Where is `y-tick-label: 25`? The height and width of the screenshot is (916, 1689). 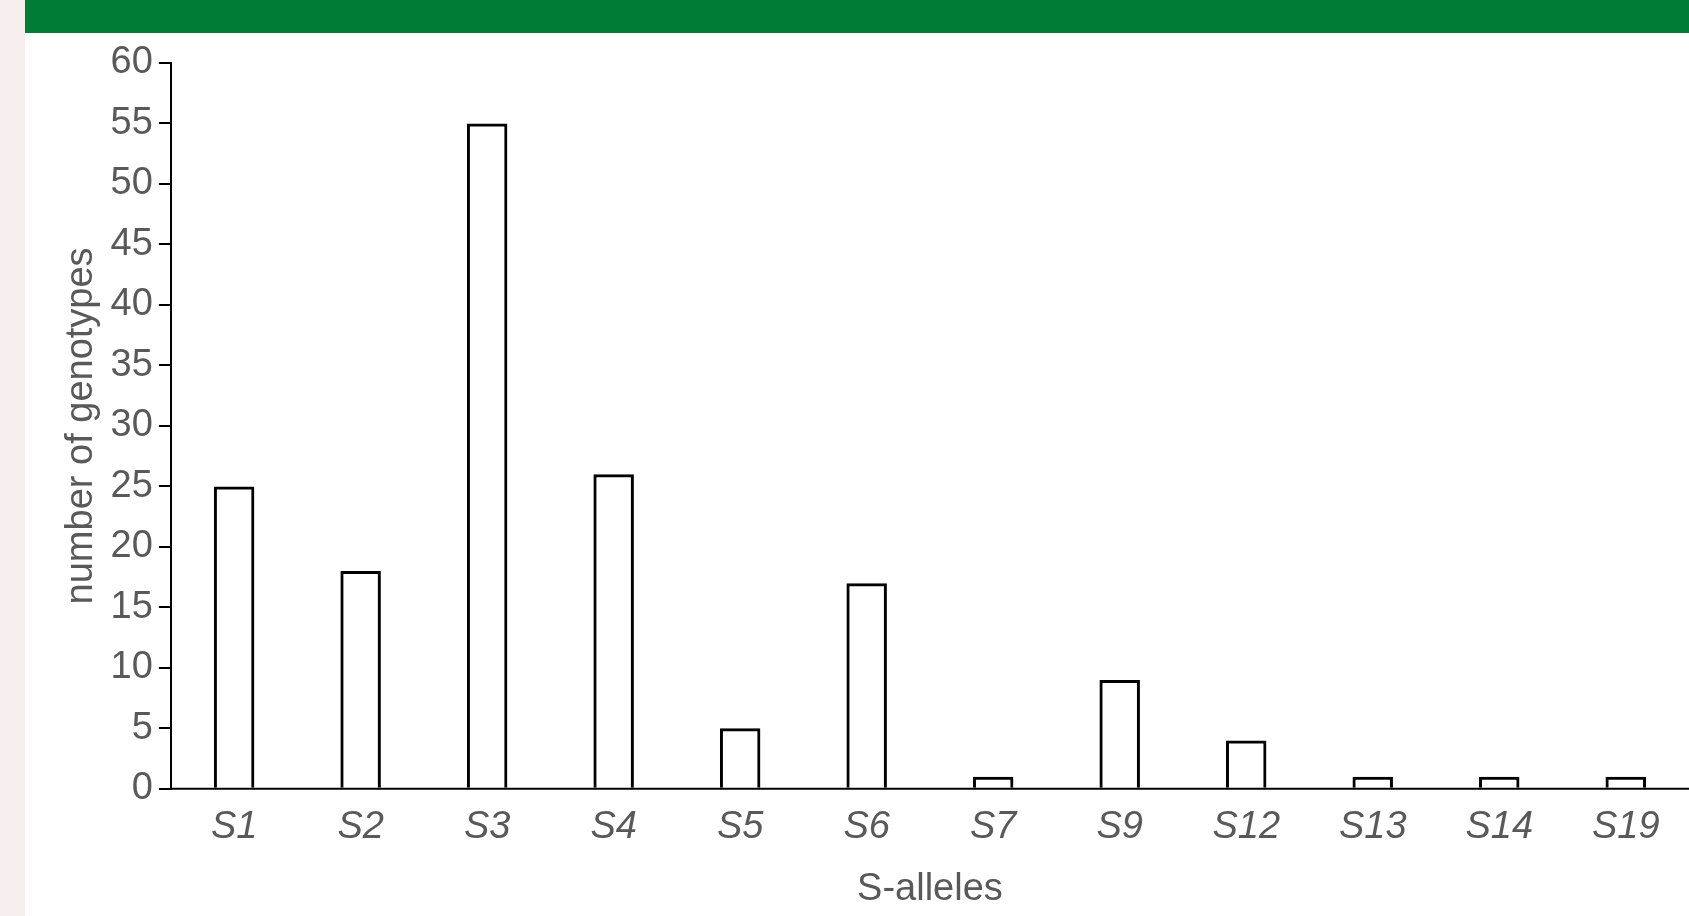 y-tick-label: 25 is located at coordinates (131, 483).